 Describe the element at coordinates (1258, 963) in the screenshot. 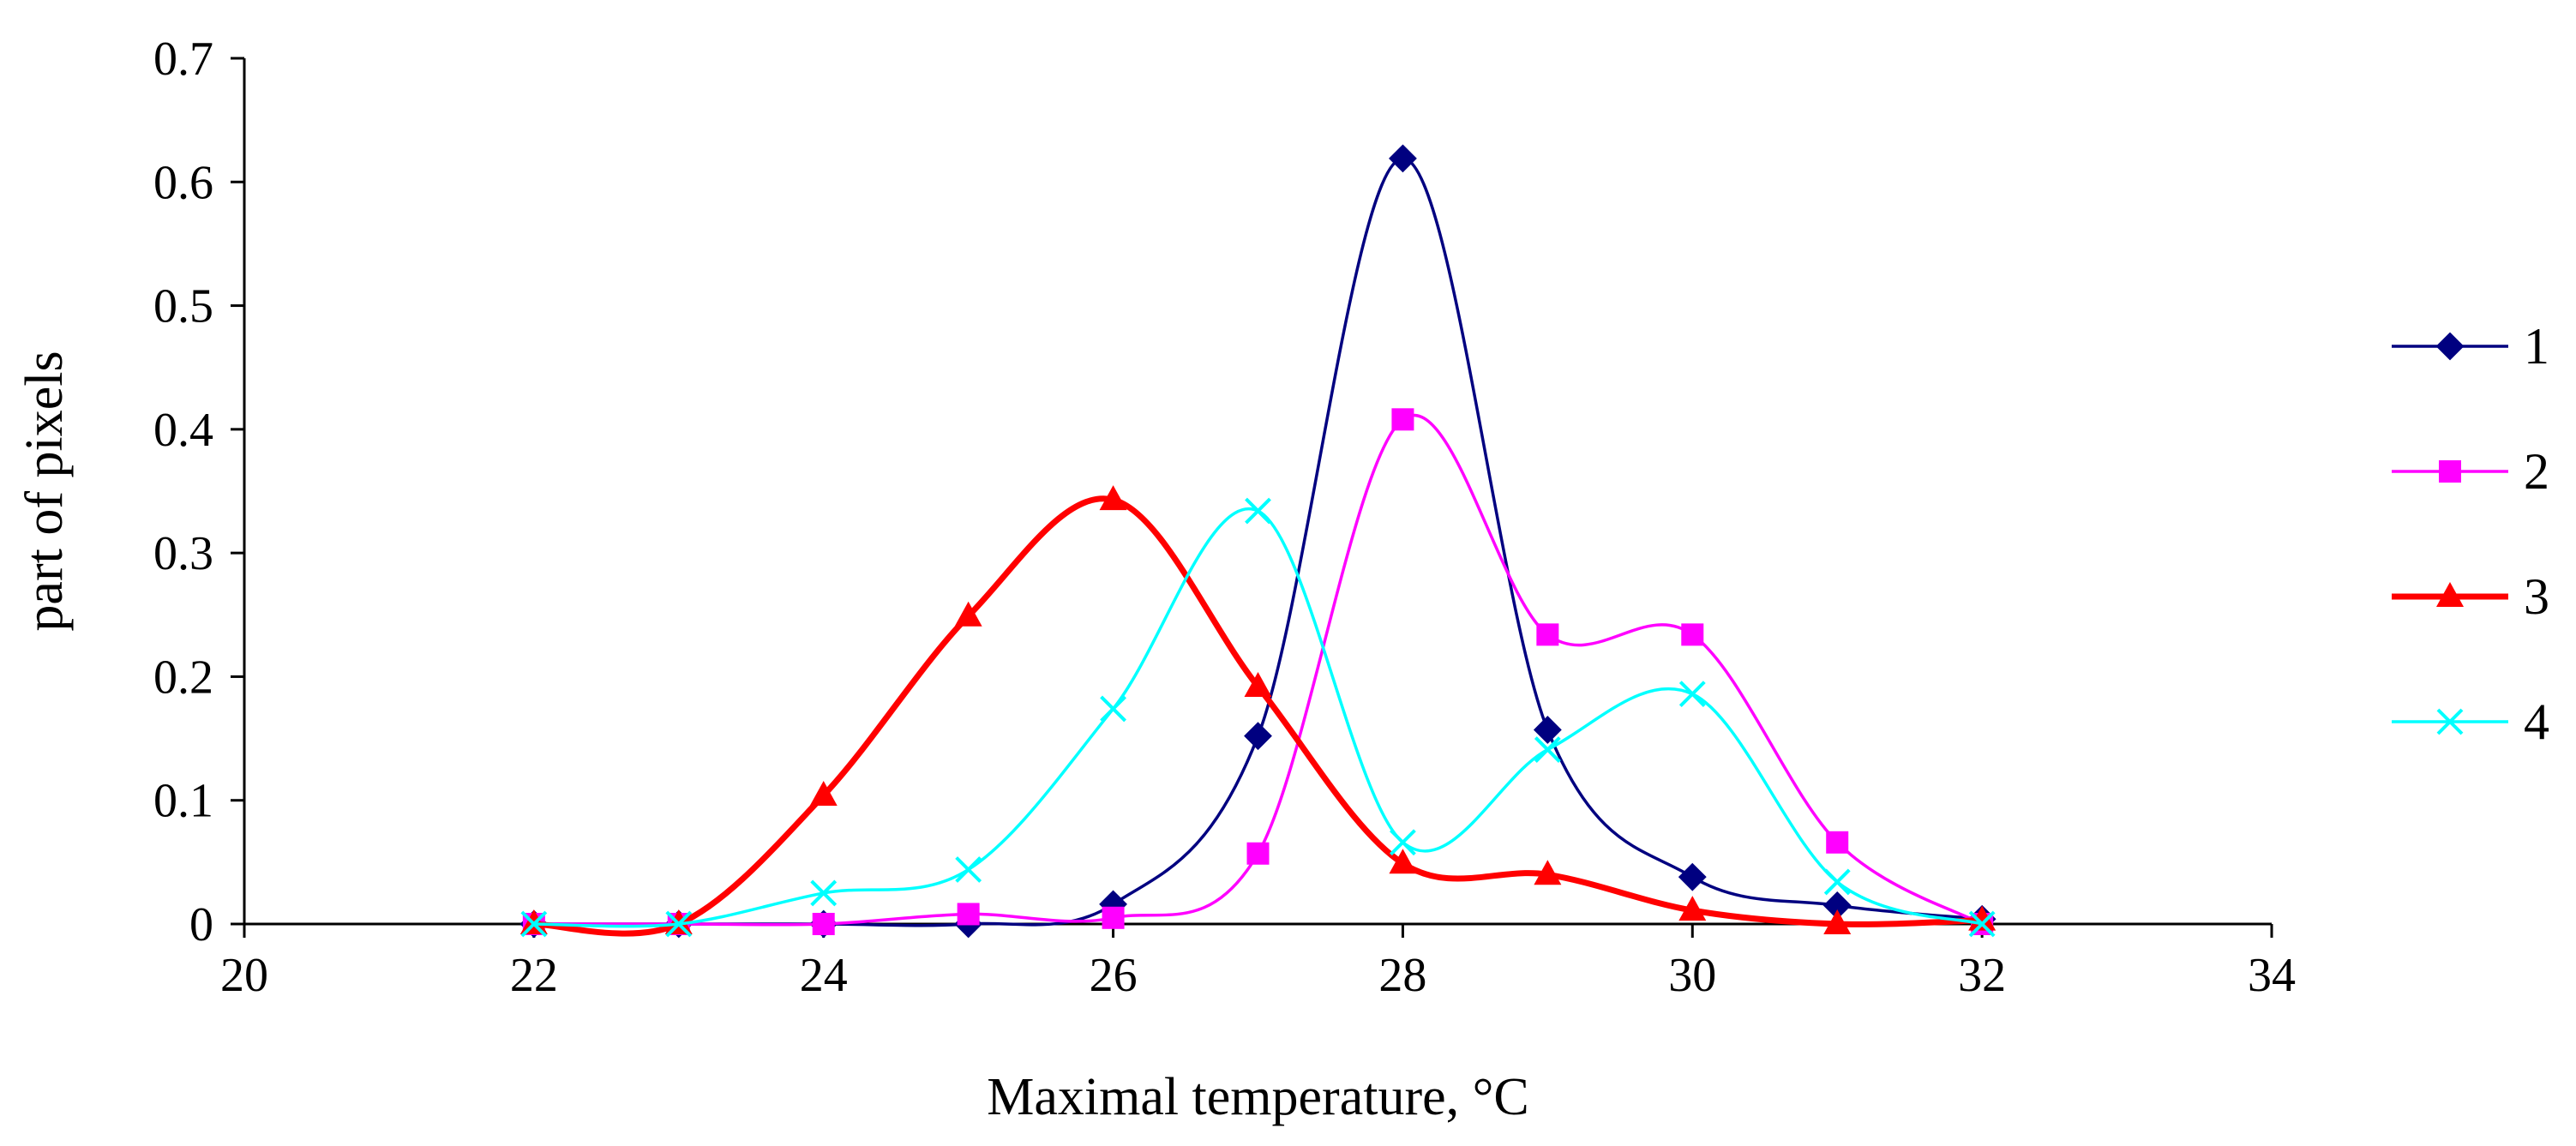

I see `x-axis-ticks: 20 22 24 26 28 30 32 34` at that location.